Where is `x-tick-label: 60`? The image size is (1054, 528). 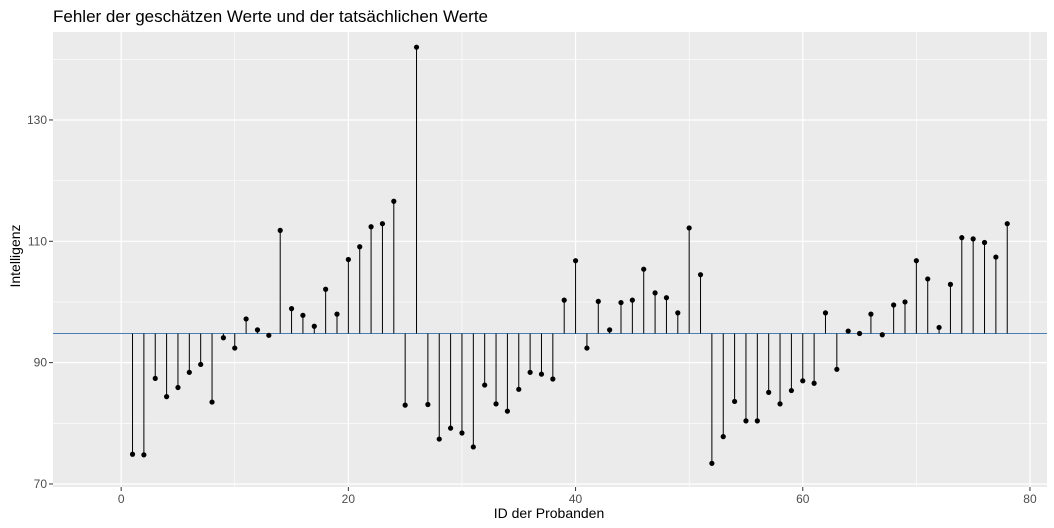 x-tick-label: 60 is located at coordinates (803, 499).